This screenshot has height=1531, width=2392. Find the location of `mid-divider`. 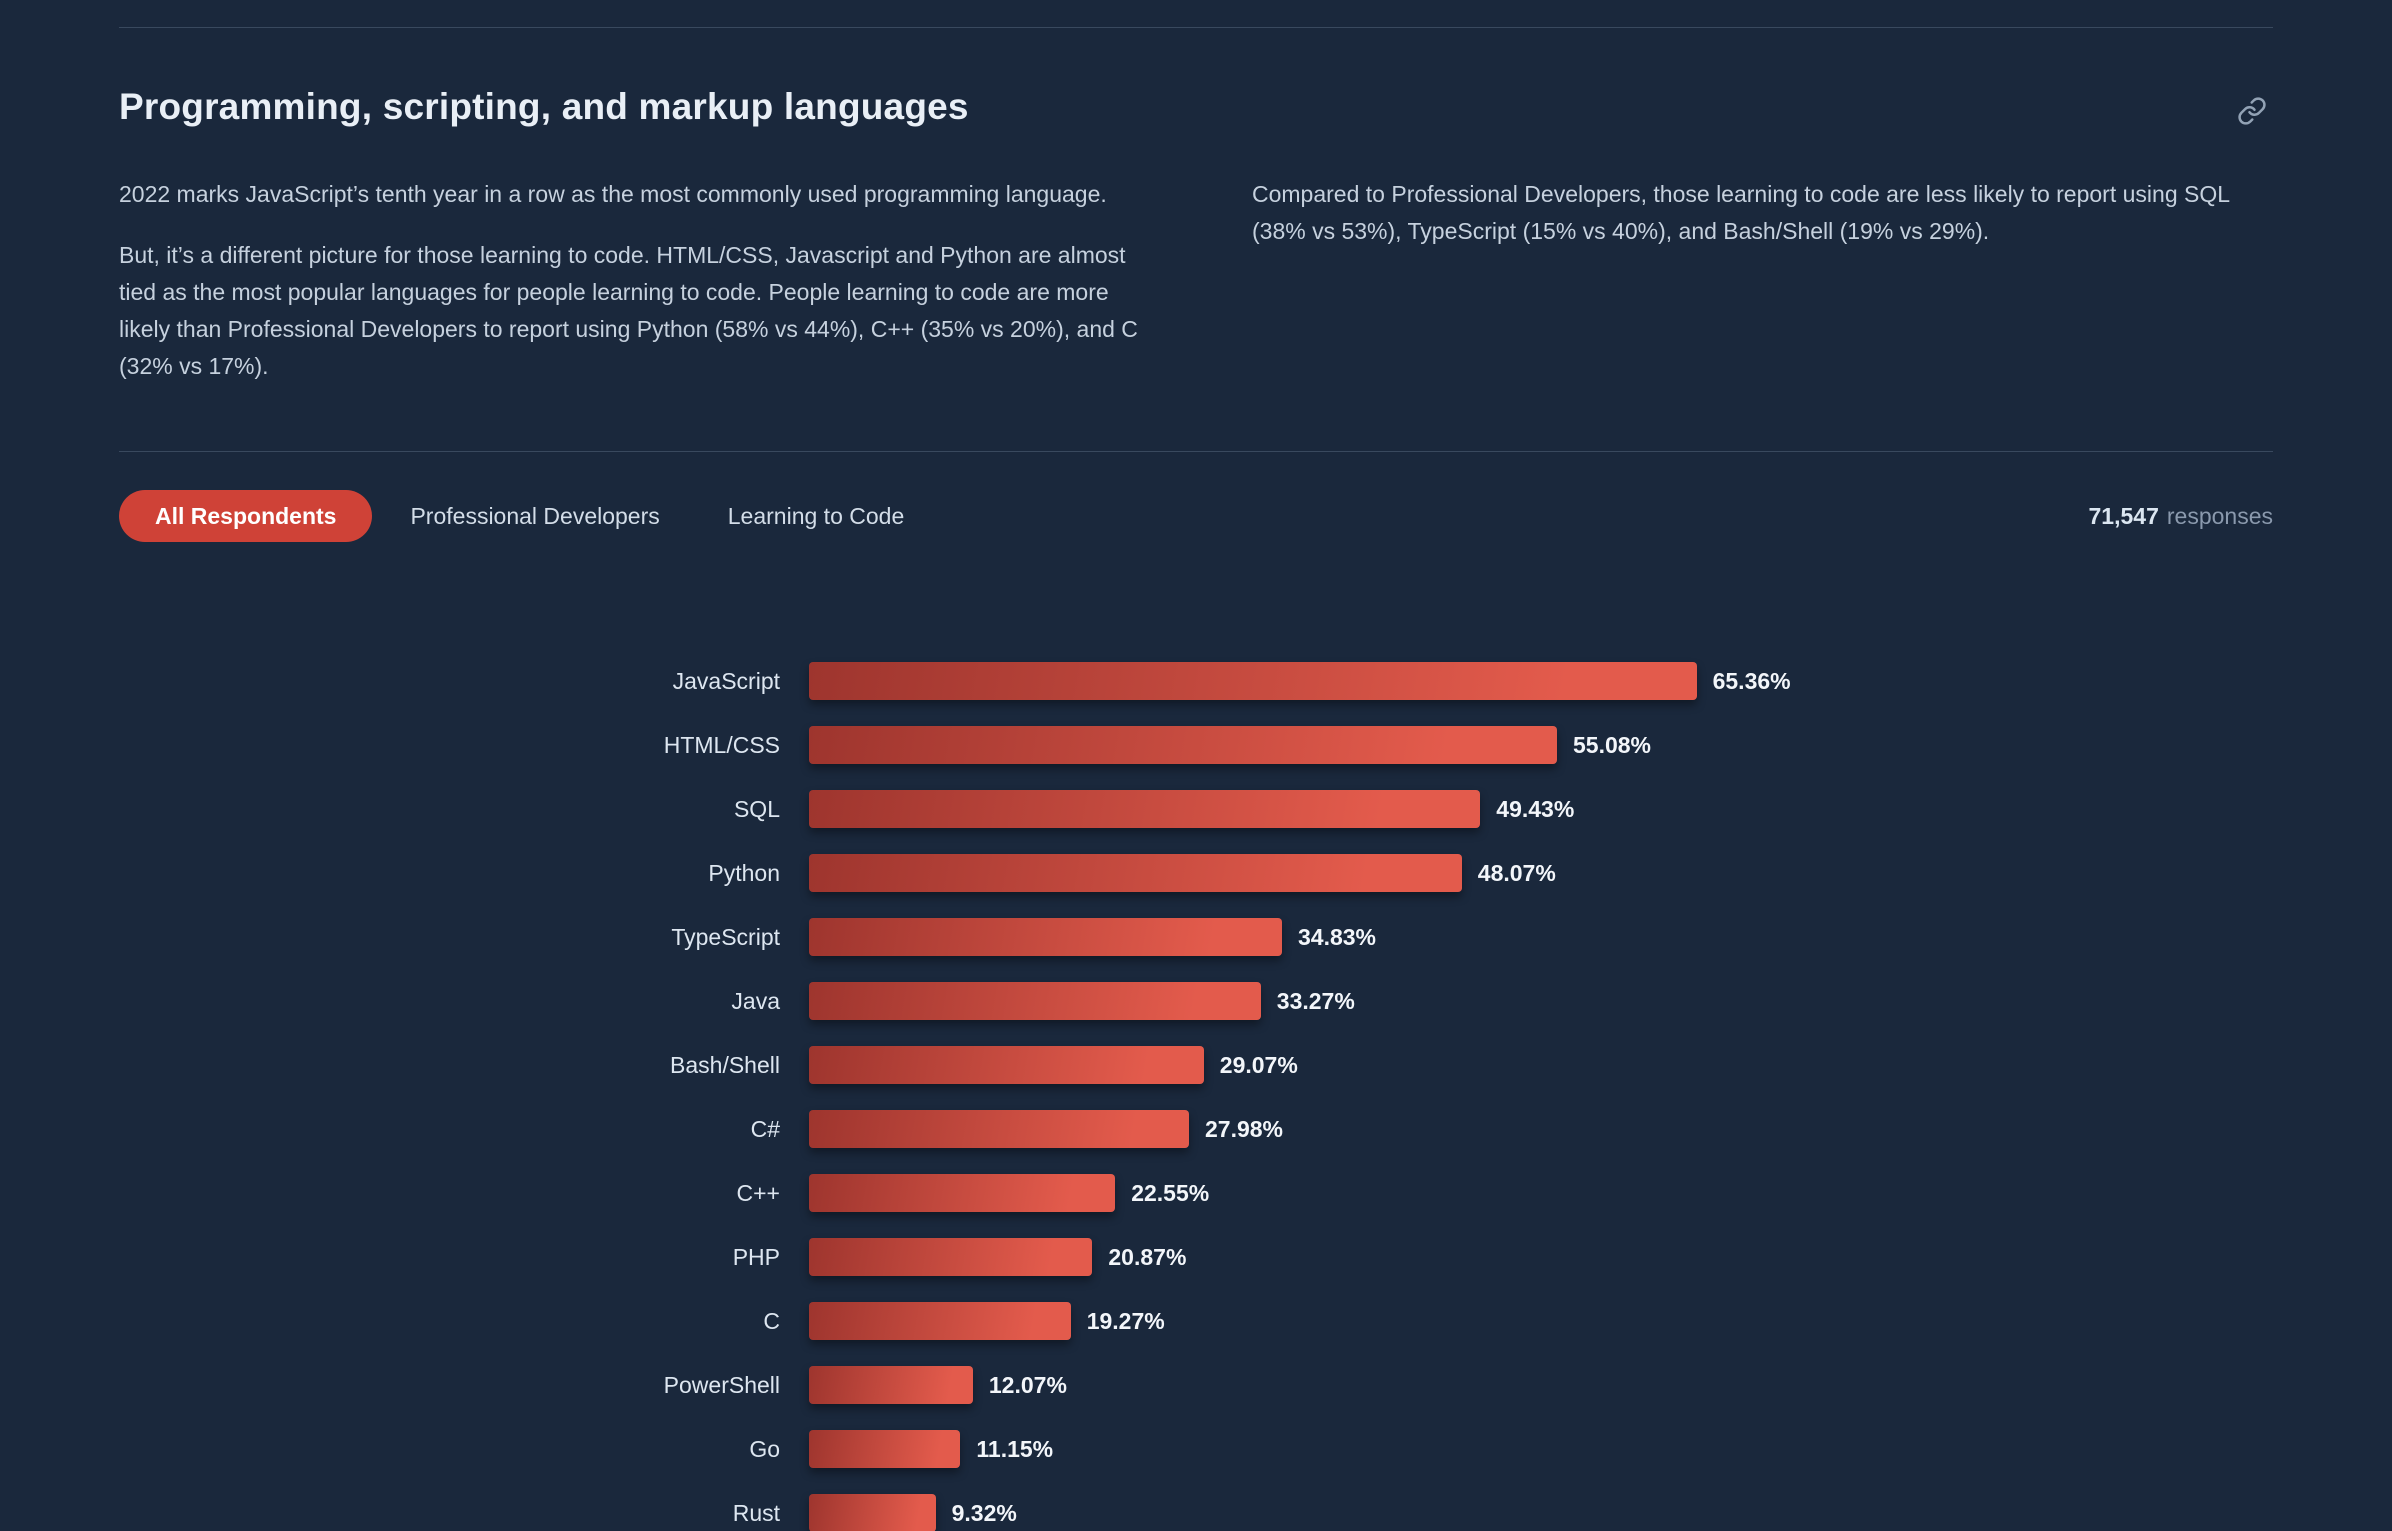

mid-divider is located at coordinates (1196, 451).